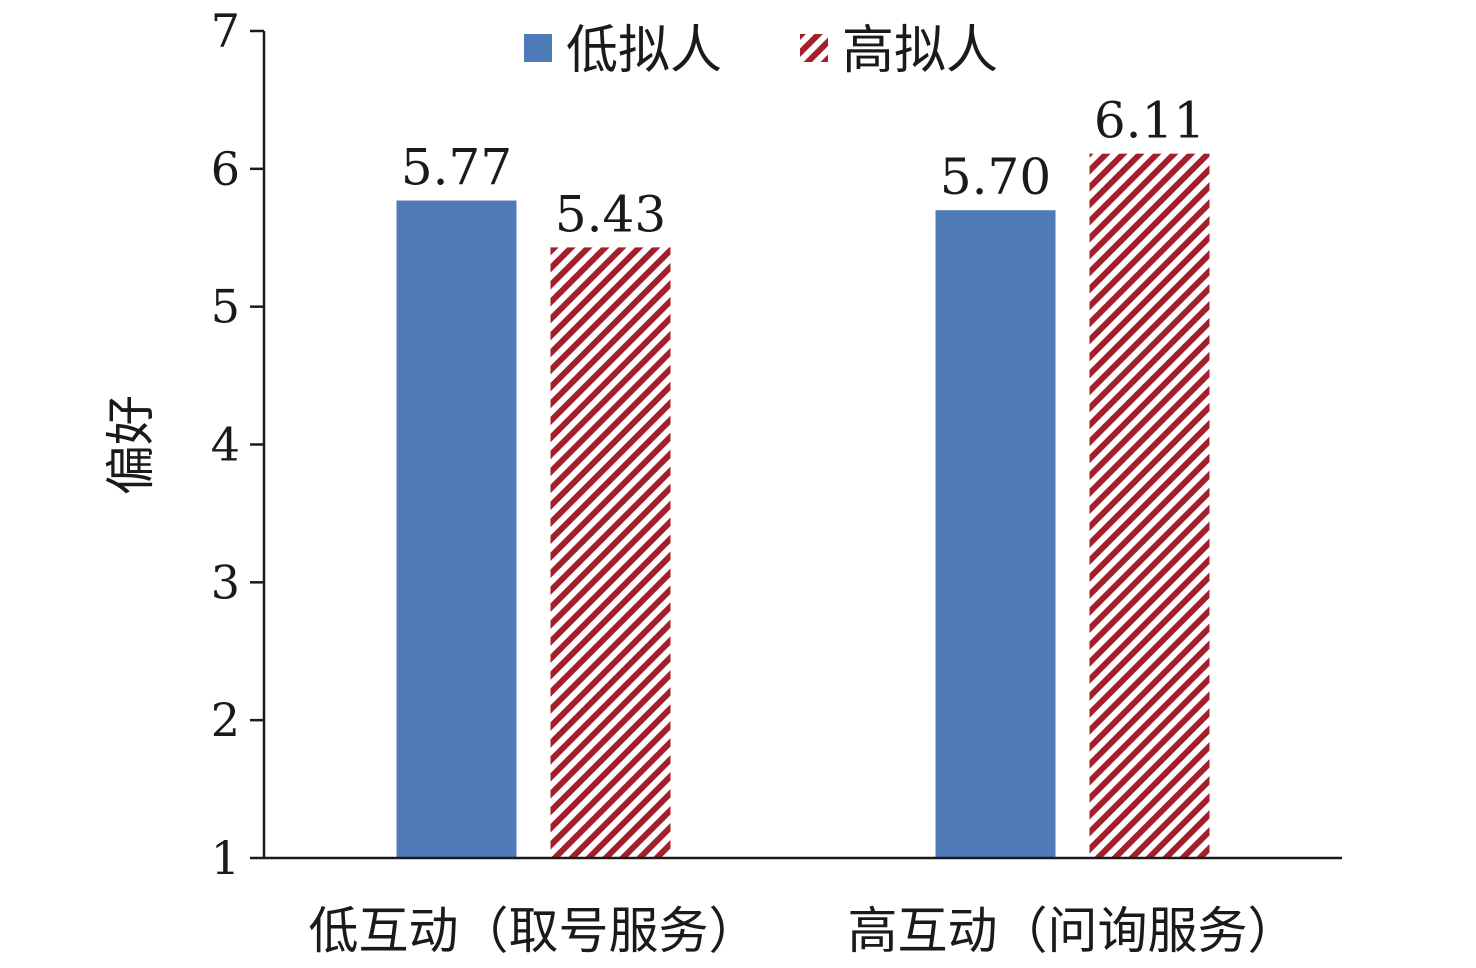 This screenshot has height=968, width=1476. Describe the element at coordinates (995, 177) in the screenshot. I see `data-label: 5.70` at that location.